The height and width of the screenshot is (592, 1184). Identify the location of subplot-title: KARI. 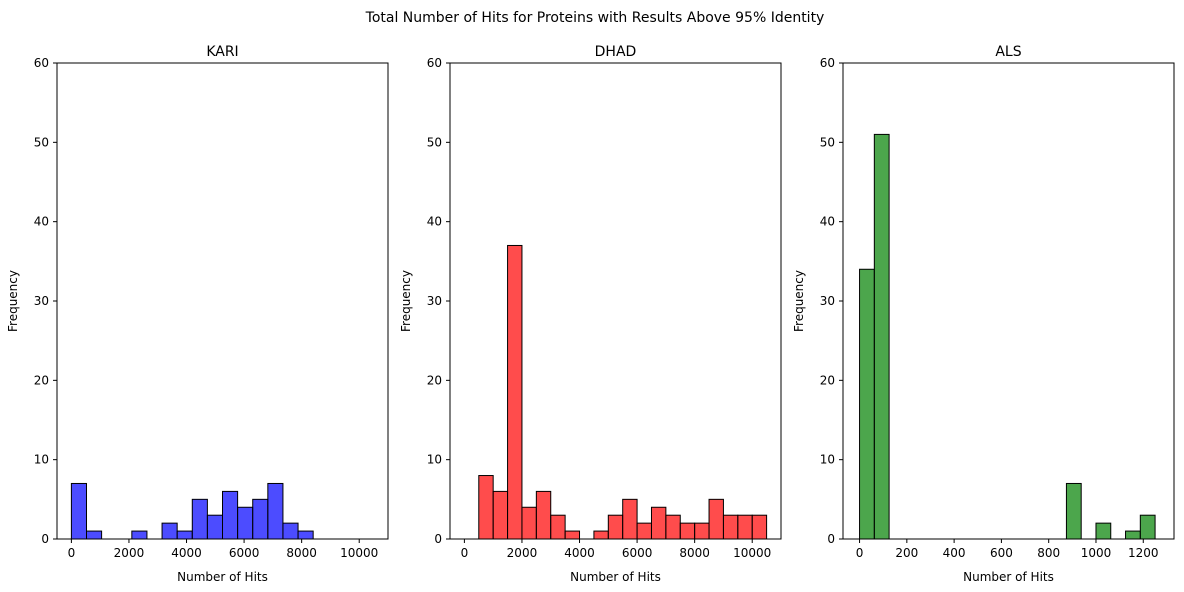
(222, 52).